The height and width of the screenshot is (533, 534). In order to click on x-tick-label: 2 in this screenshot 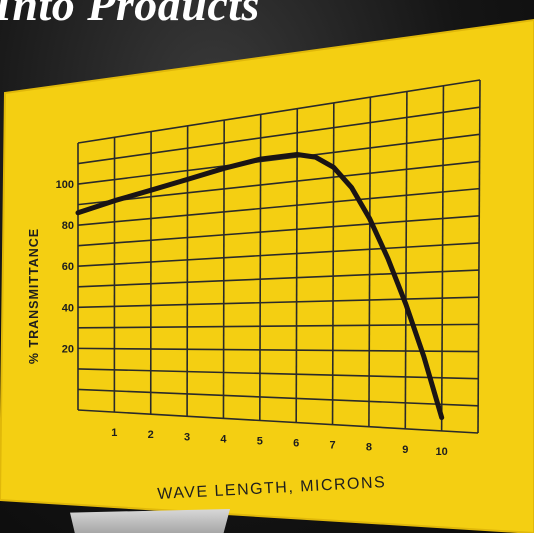, I will do `click(151, 435)`.